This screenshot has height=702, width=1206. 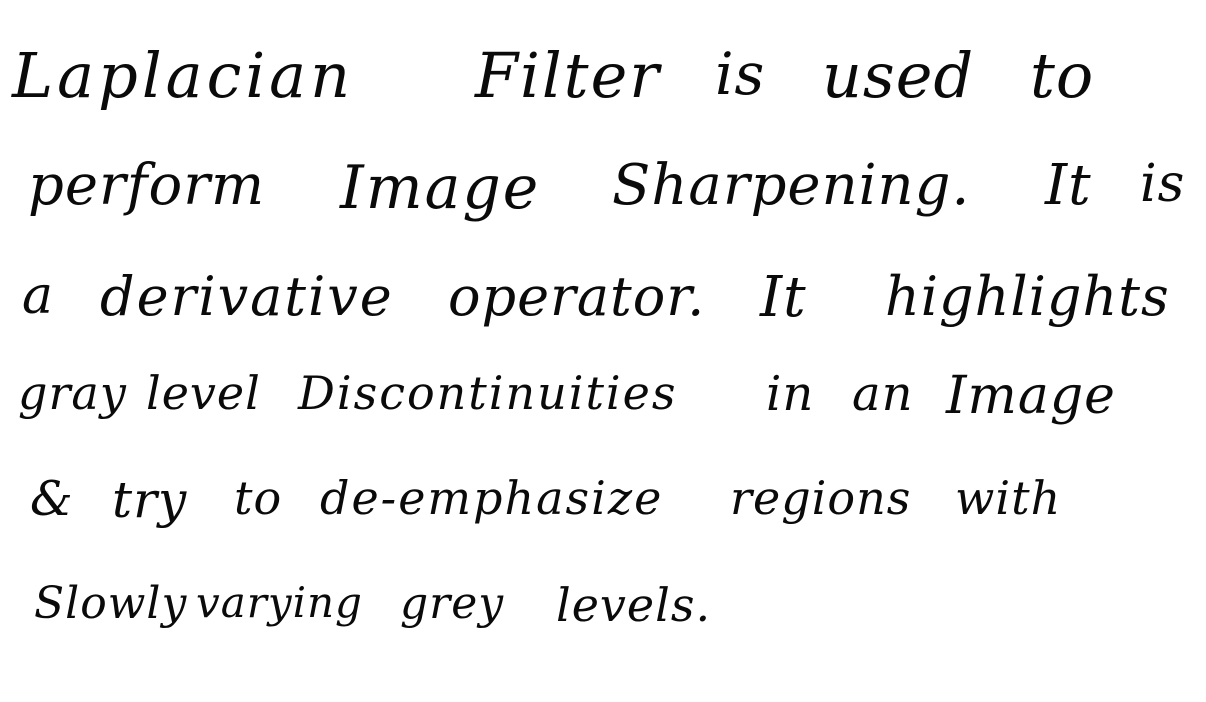 I want to click on note-word: gray, so click(x=72, y=393).